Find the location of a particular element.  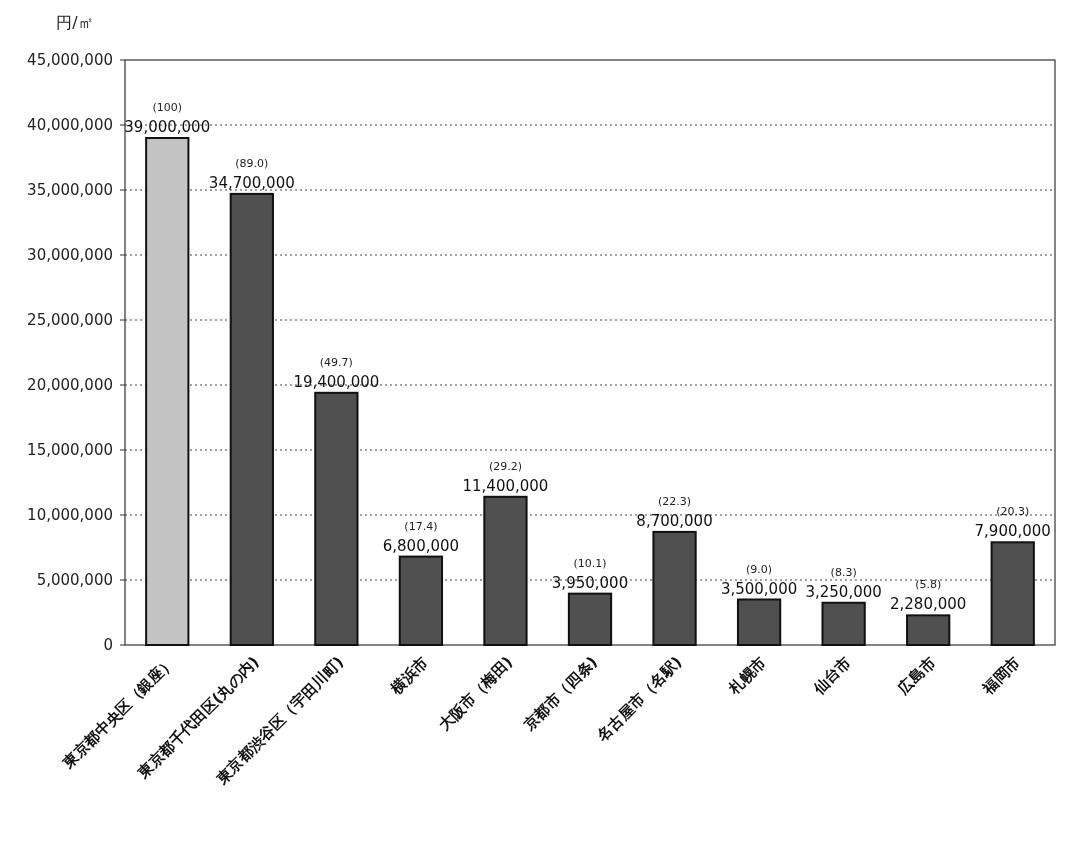

y-tick-label: 20,000,000 is located at coordinates (70, 385).